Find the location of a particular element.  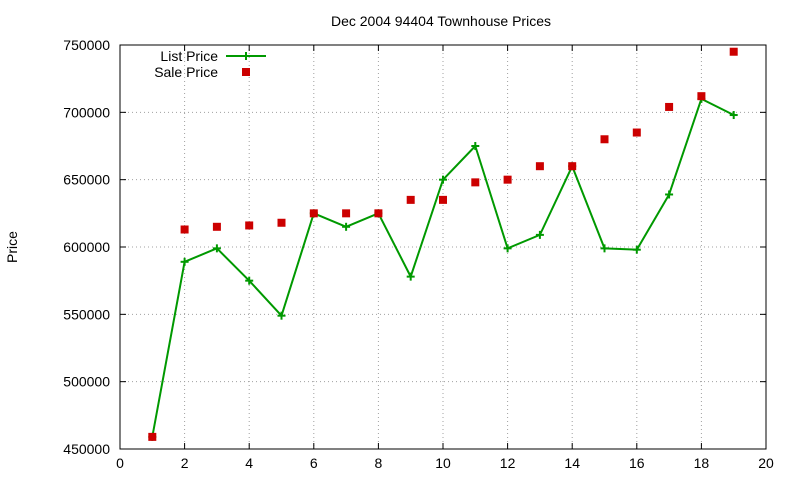

x-tick-label: 14 is located at coordinates (572, 463).